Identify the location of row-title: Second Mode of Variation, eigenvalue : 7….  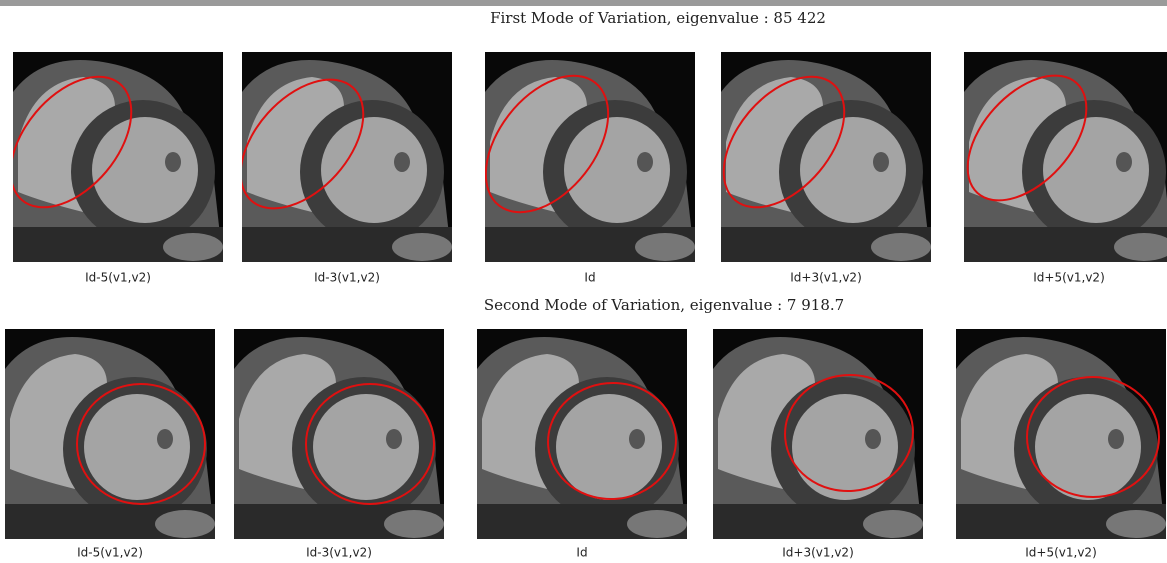
(664, 305).